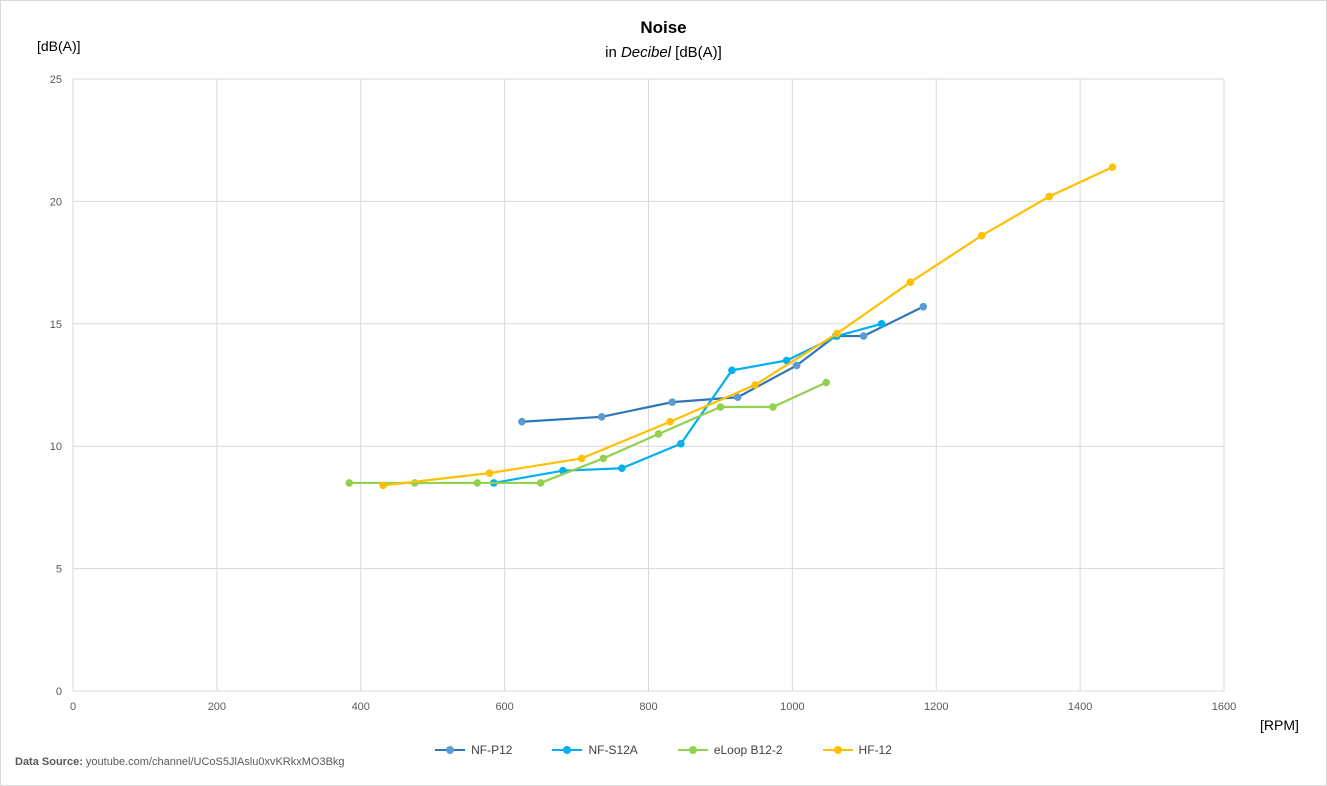 Image resolution: width=1327 pixels, height=786 pixels. I want to click on x-tick-label: 400, so click(361, 707).